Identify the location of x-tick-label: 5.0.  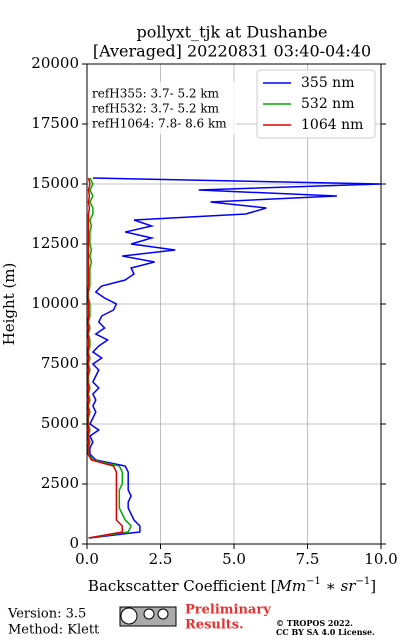
(234, 559).